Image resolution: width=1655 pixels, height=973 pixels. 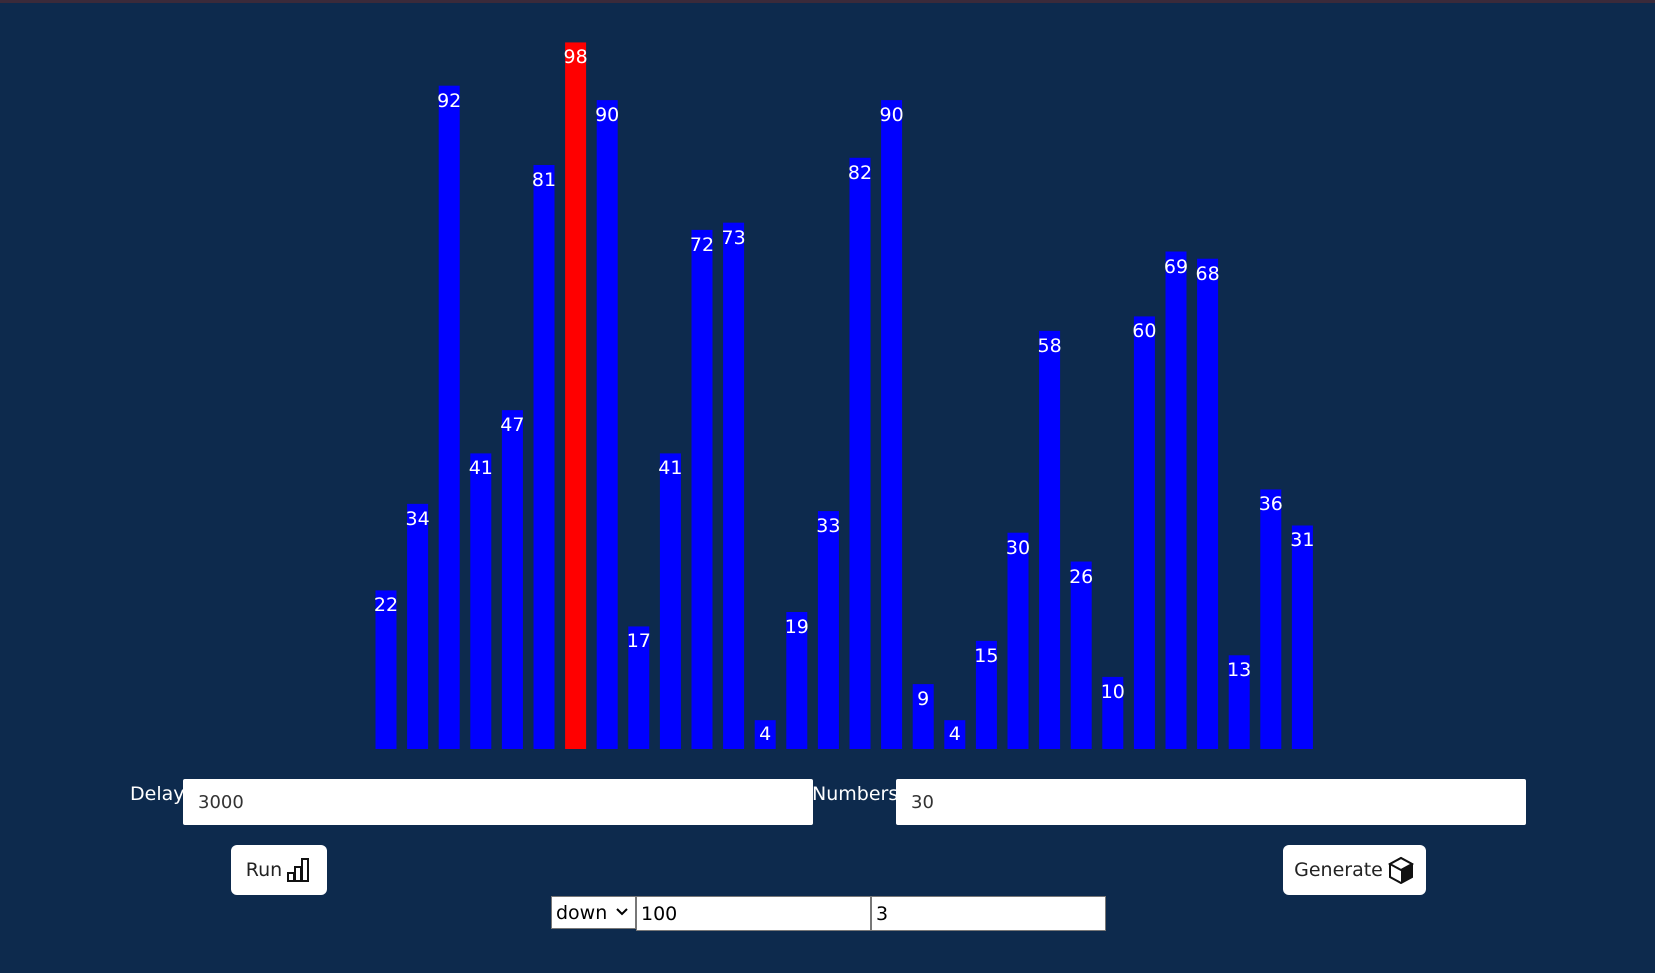 I want to click on bar-value-label: 15, so click(x=986, y=655).